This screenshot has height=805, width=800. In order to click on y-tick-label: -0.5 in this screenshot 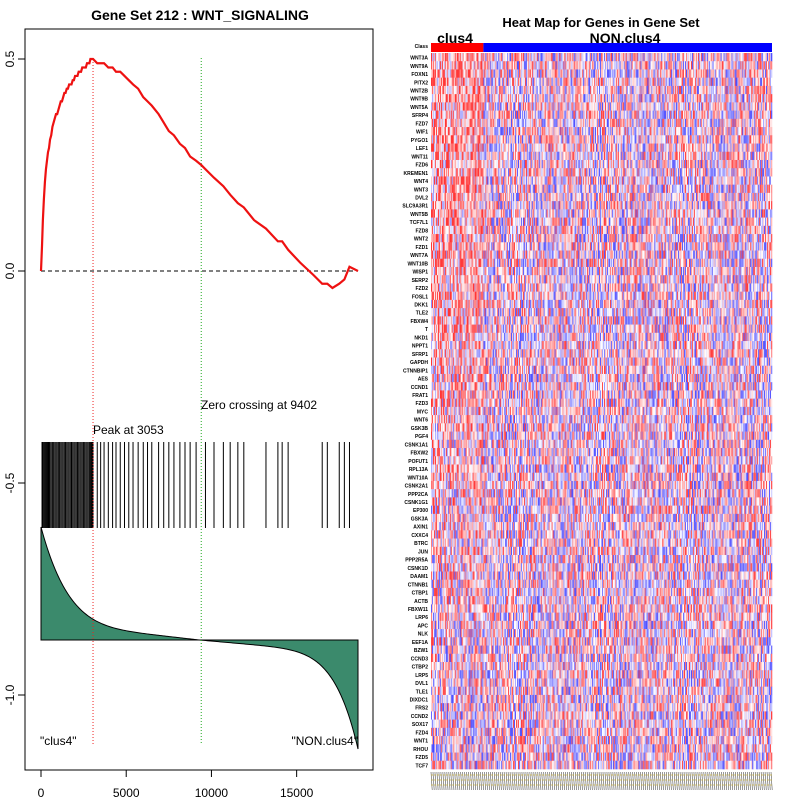, I will do `click(10, 482)`.